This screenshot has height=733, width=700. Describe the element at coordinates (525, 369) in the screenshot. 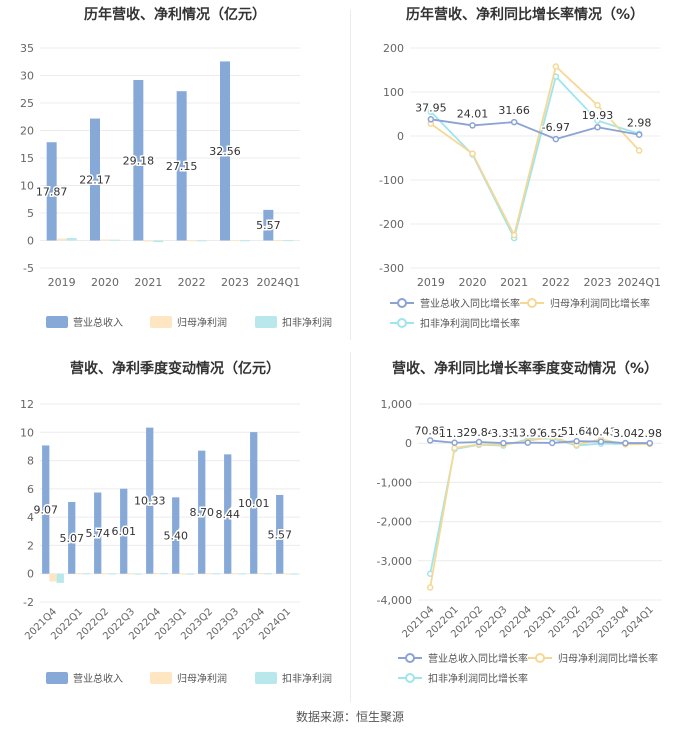

I see `chart-title: 营收、净利同比增长率季度变动情况（%）` at that location.